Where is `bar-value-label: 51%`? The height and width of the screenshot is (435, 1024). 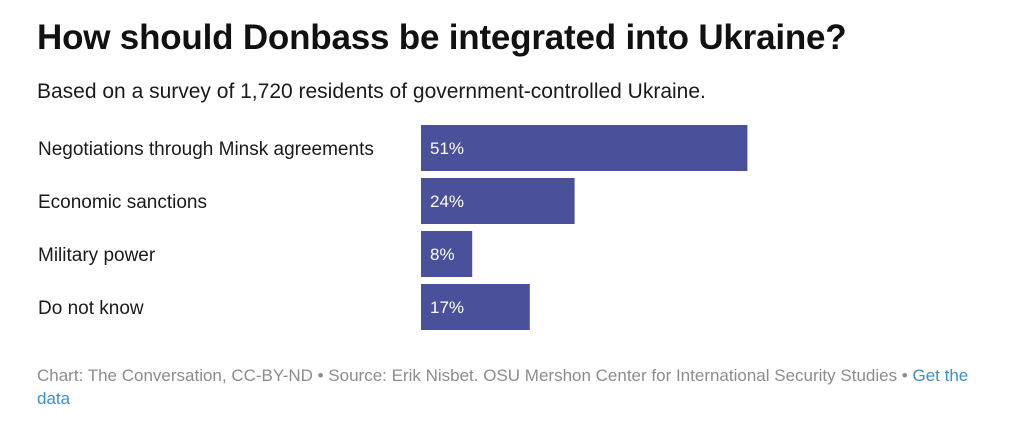 bar-value-label: 51% is located at coordinates (447, 148).